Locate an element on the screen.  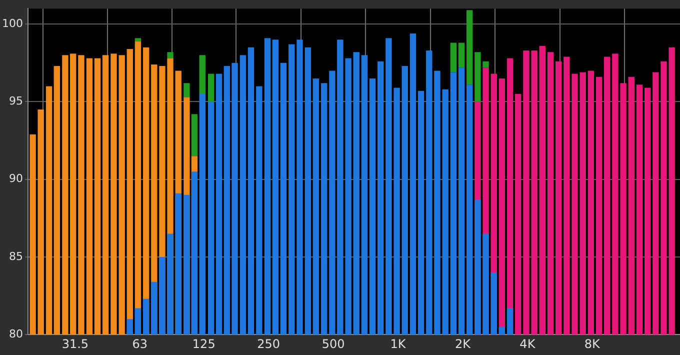
y-tick-label: 90 is located at coordinates (15, 179).